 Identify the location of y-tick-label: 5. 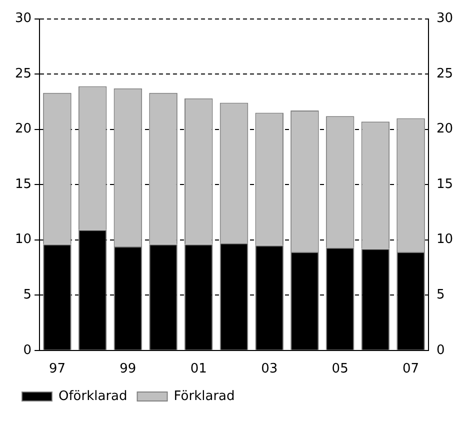
(27, 295).